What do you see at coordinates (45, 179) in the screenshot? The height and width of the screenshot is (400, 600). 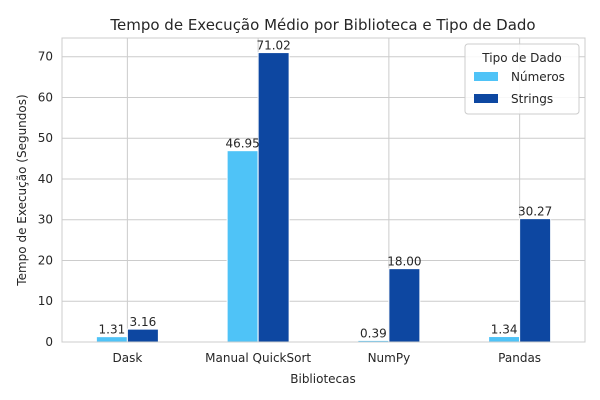 I see `y-tick-label: 40` at bounding box center [45, 179].